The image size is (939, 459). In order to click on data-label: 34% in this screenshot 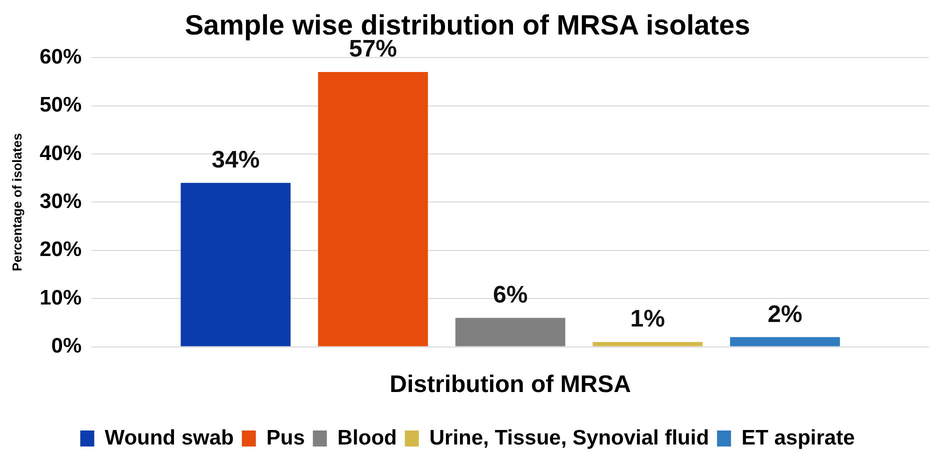, I will do `click(236, 160)`.